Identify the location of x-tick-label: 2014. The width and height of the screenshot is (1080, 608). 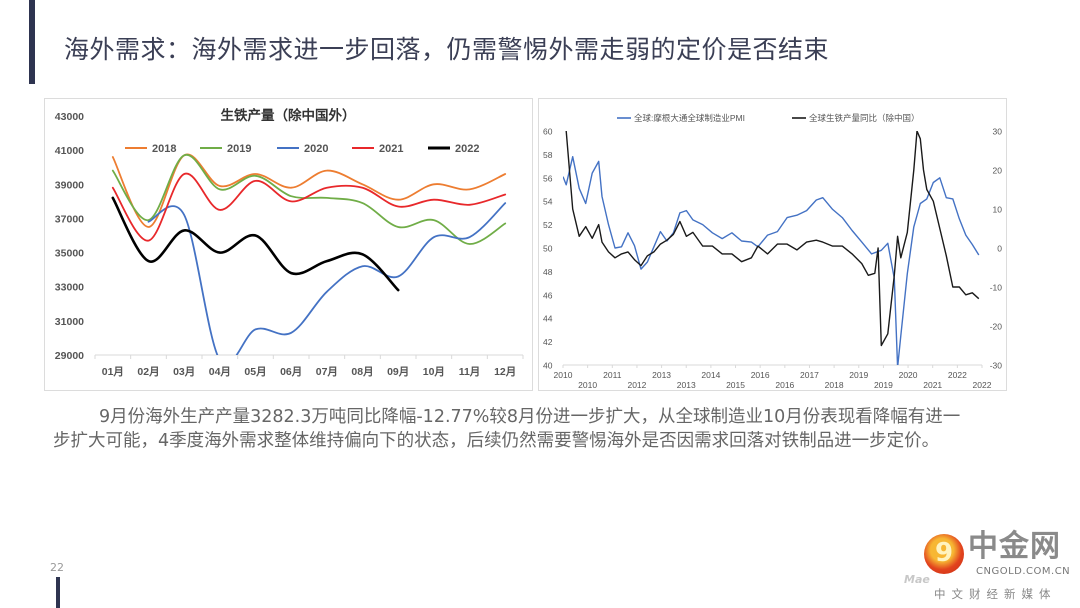
(710, 375).